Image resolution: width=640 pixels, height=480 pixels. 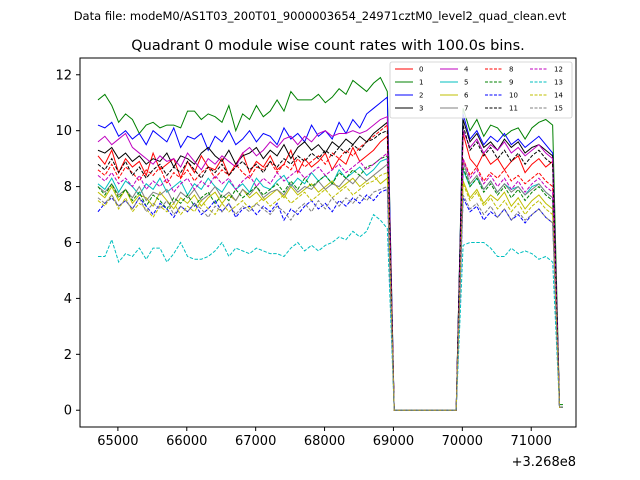 I want to click on legend-label-13: 13, so click(x=558, y=83).